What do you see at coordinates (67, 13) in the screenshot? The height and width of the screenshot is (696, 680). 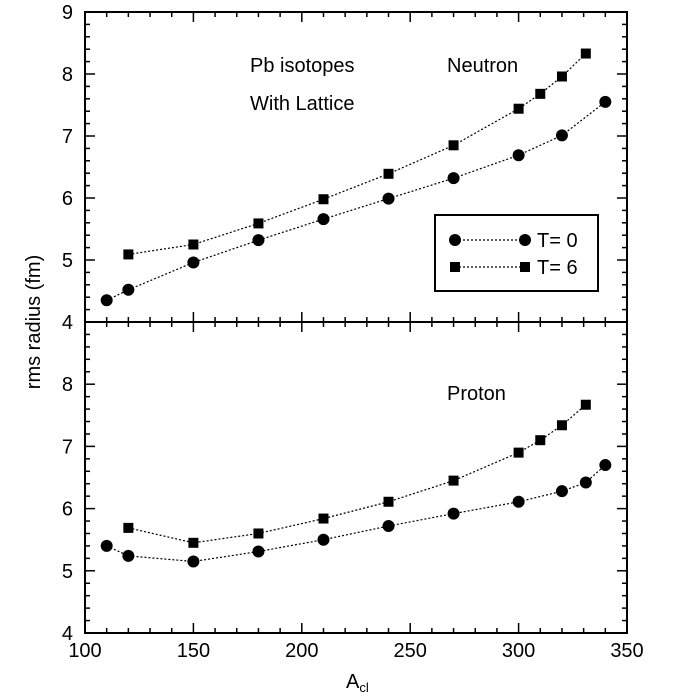 I see `y-tick-label: 9` at bounding box center [67, 13].